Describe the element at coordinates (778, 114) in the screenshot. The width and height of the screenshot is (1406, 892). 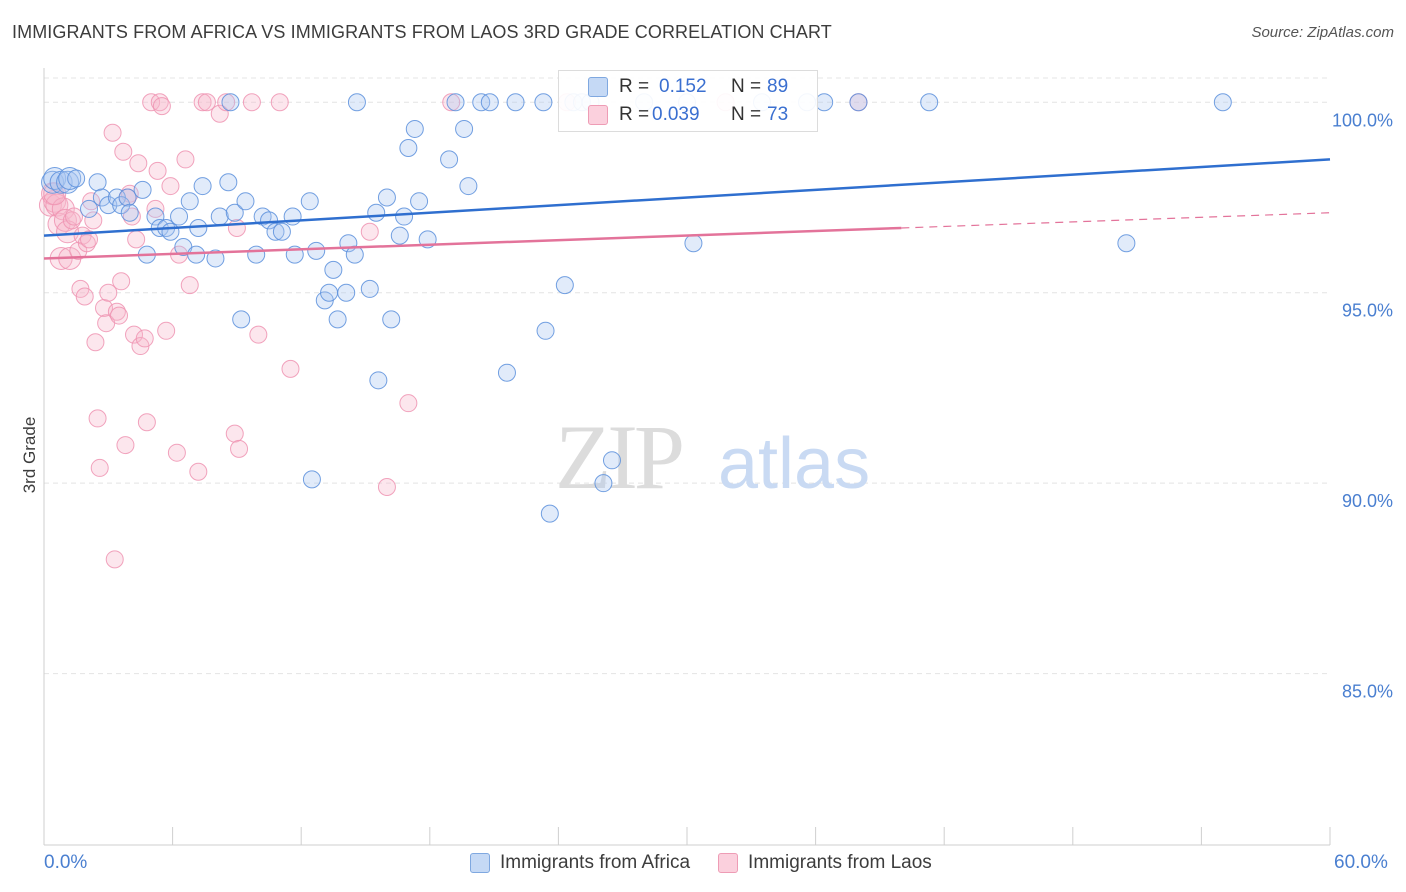
I see `n-value: 73` at that location.